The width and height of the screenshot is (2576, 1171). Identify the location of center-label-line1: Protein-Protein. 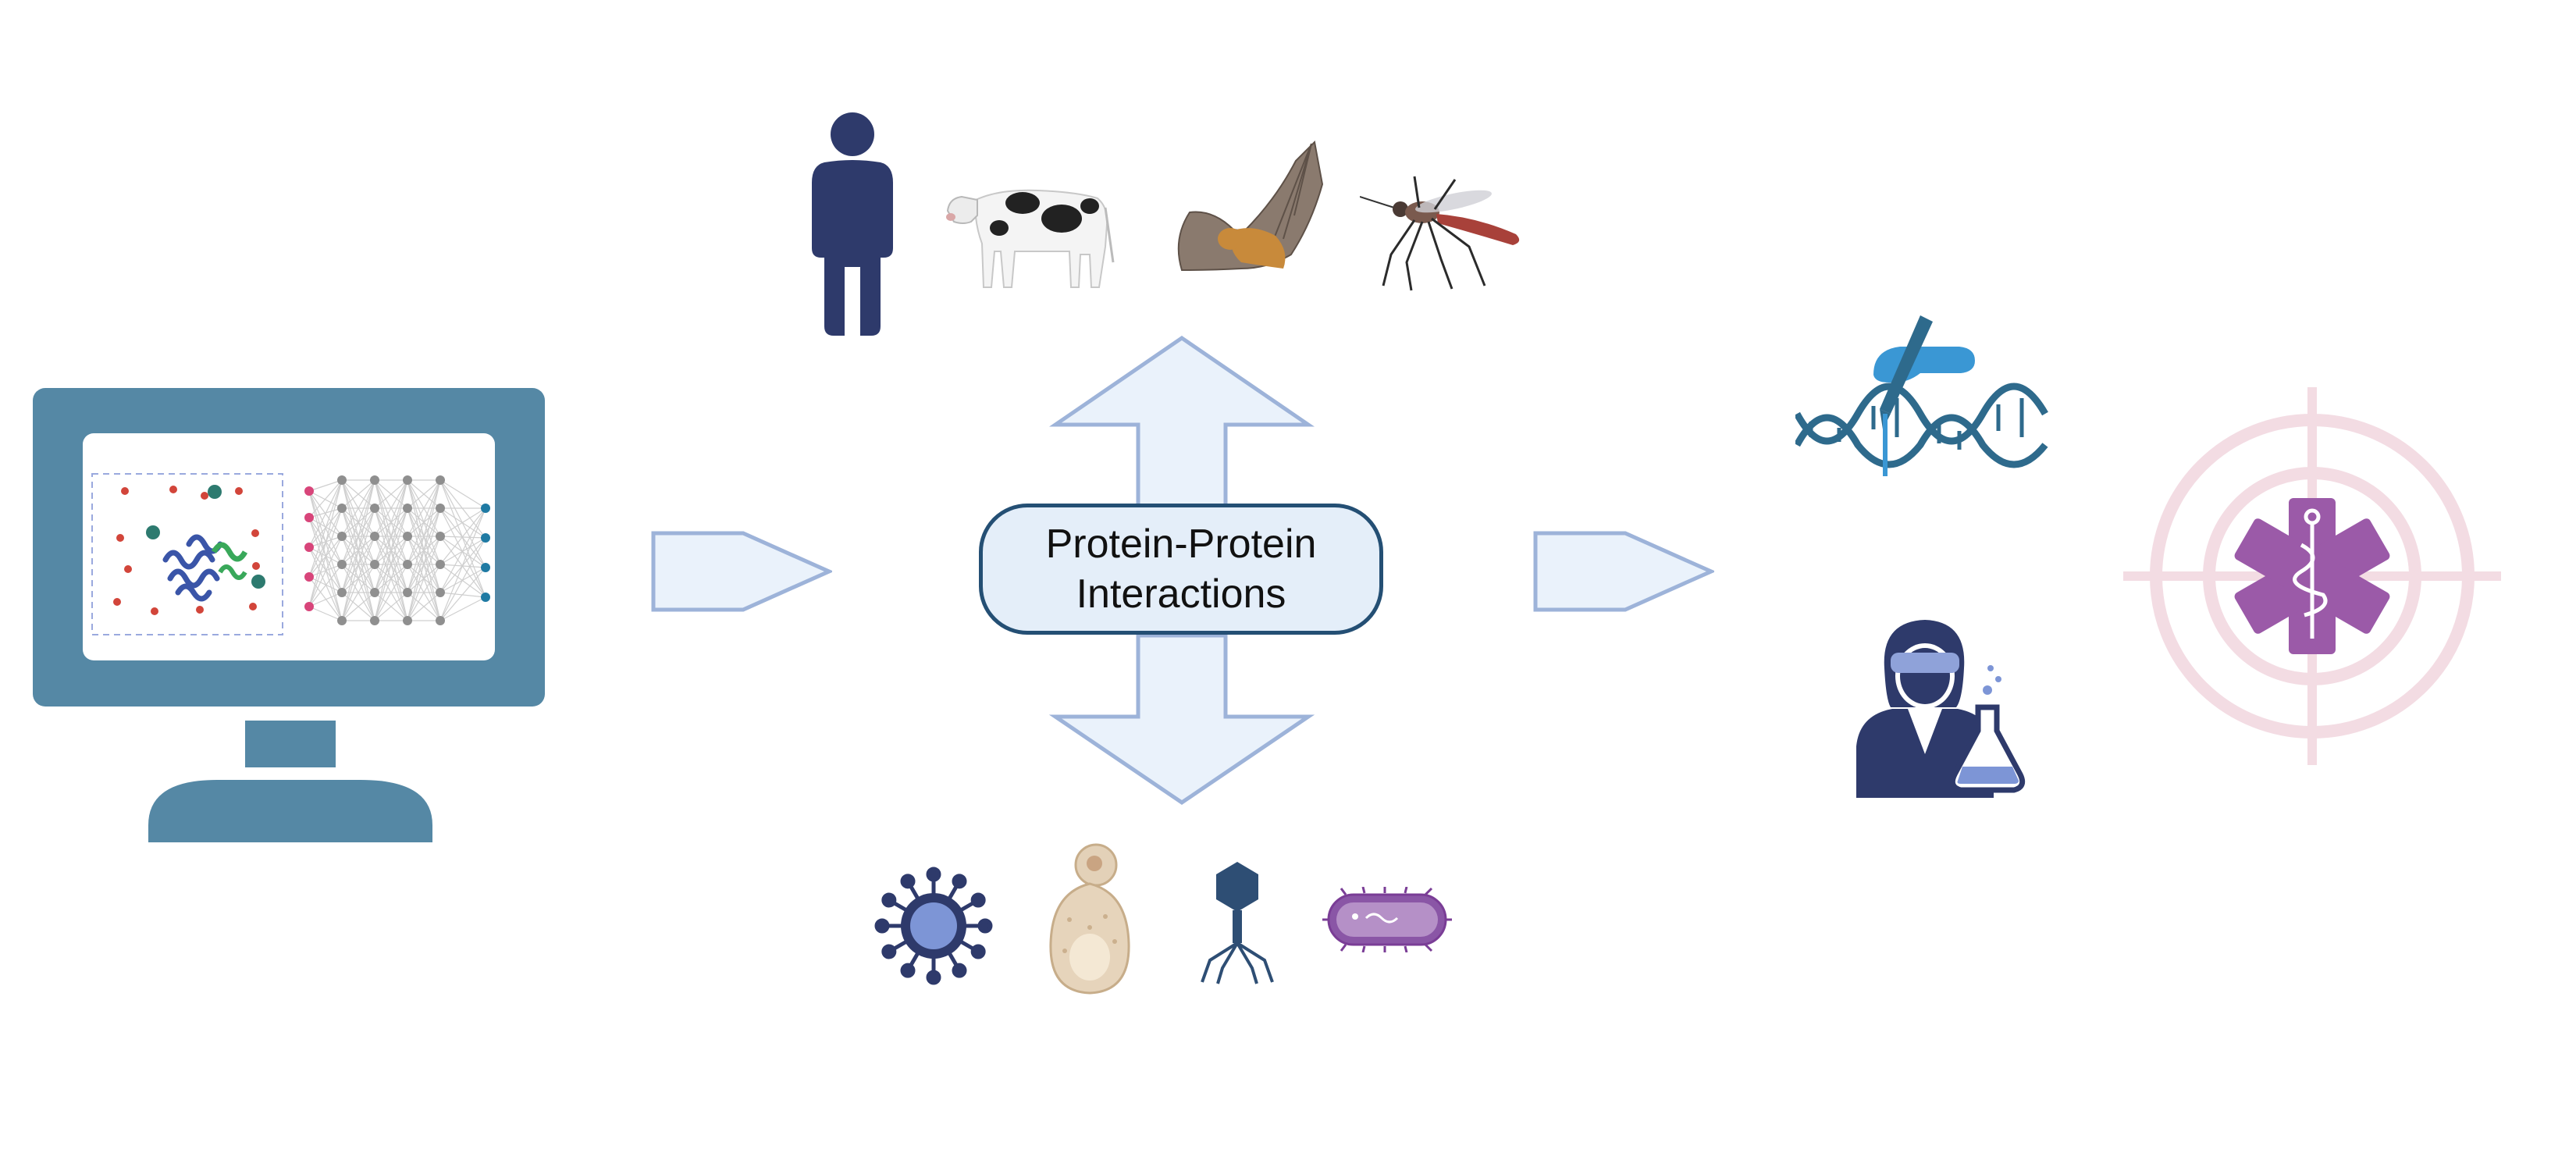
(1181, 544).